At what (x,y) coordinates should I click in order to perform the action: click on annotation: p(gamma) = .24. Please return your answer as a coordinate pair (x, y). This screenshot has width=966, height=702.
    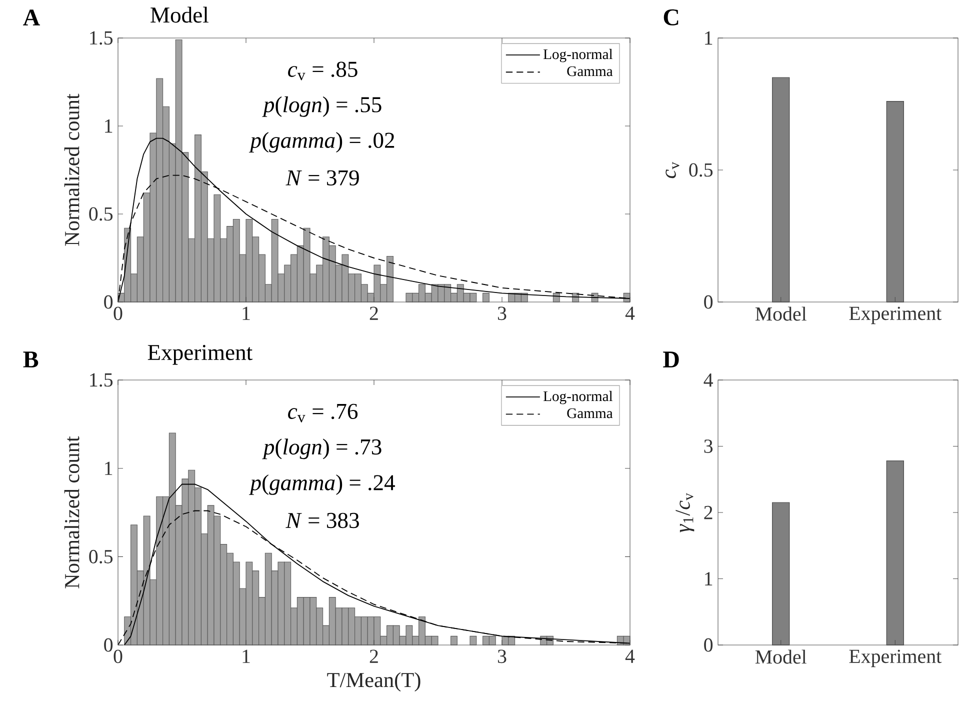
    Looking at the image, I should click on (321, 484).